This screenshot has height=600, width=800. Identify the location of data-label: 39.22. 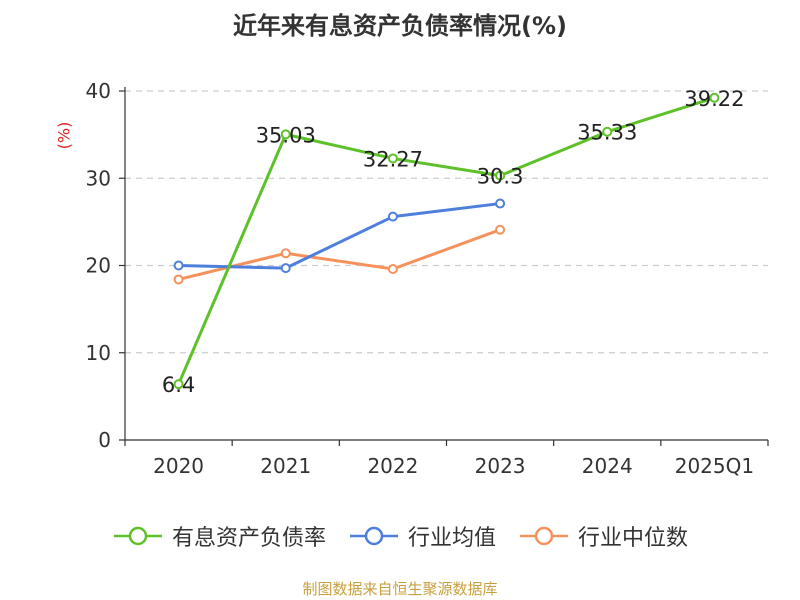
(714, 99).